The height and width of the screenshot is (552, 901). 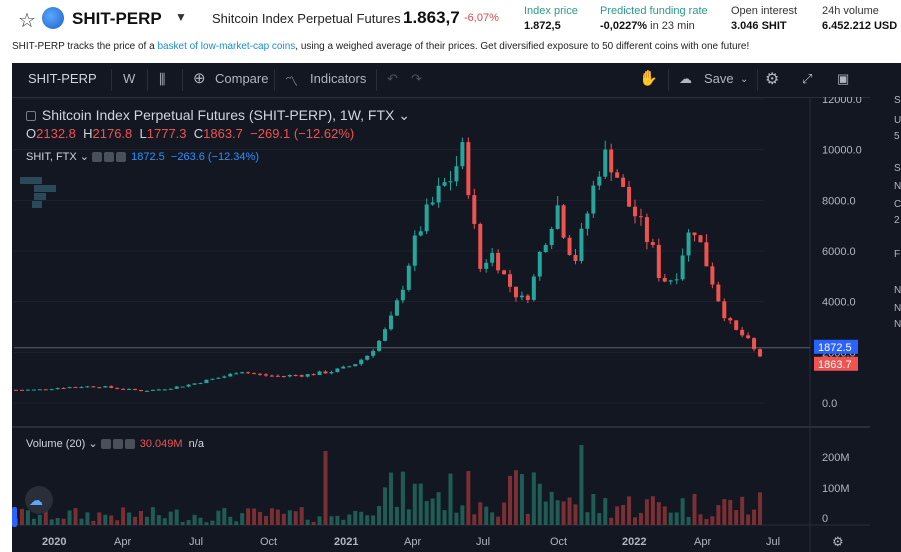 What do you see at coordinates (162, 79) in the screenshot?
I see `candles-icon: ⫼` at bounding box center [162, 79].